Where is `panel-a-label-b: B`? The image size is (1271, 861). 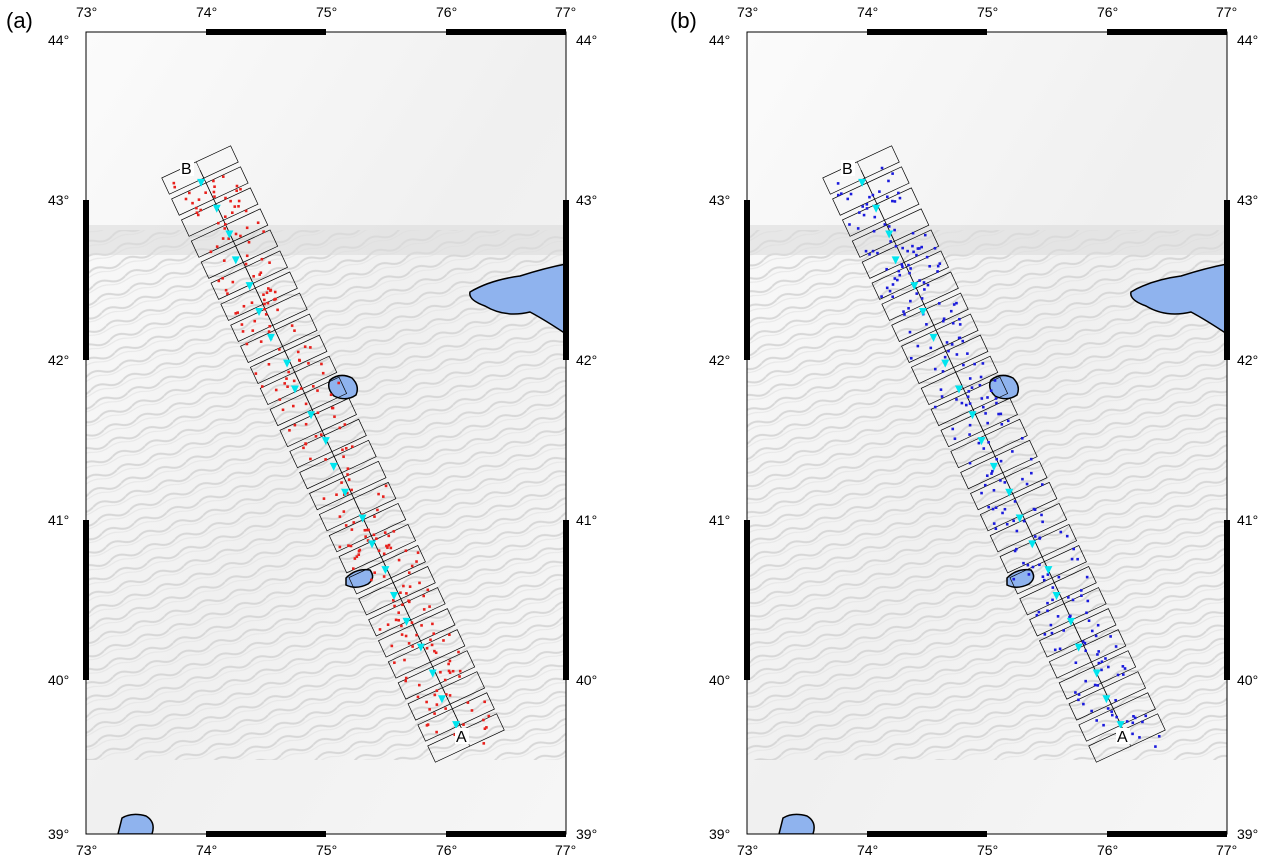
panel-a-label-b: B is located at coordinates (186, 169).